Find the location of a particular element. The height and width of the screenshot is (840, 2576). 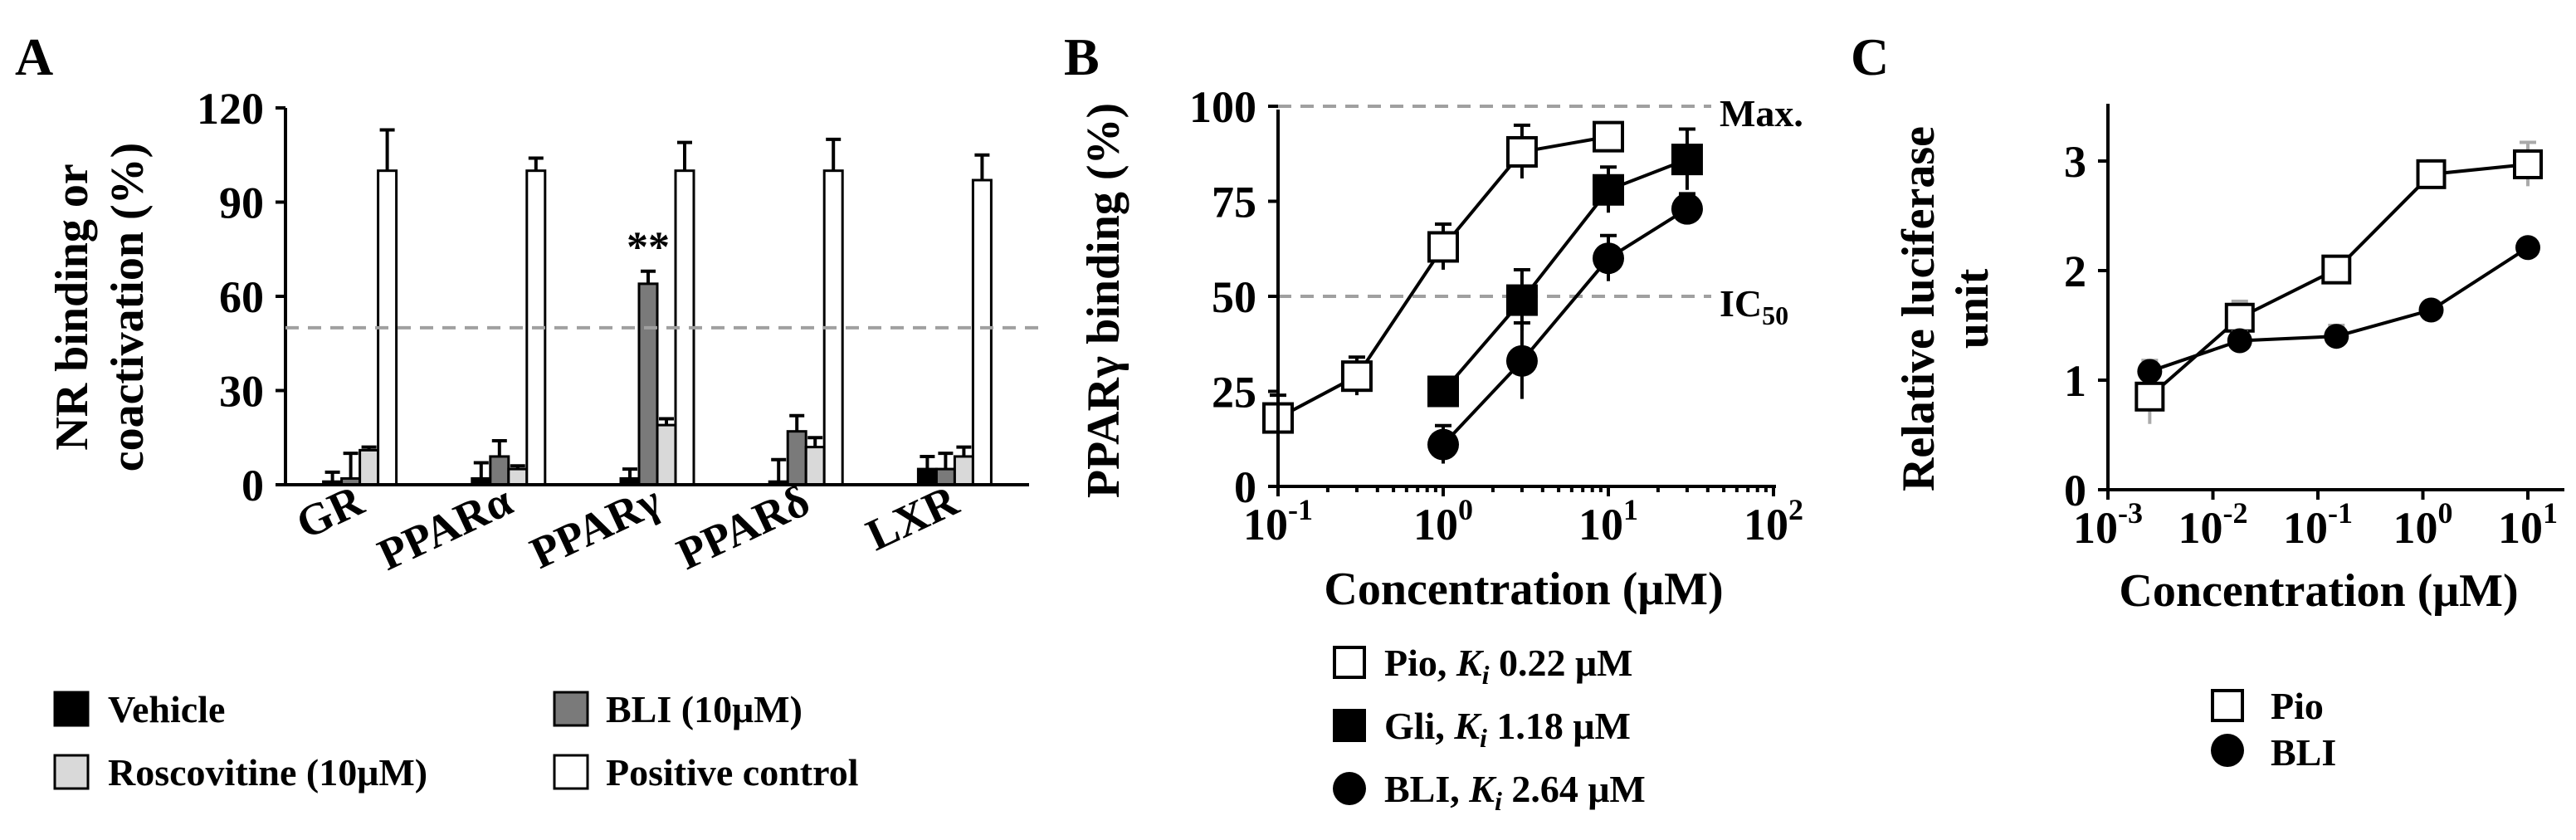

panel-b-xticklabel-0: 10⁻¹ is located at coordinates (1278, 521).